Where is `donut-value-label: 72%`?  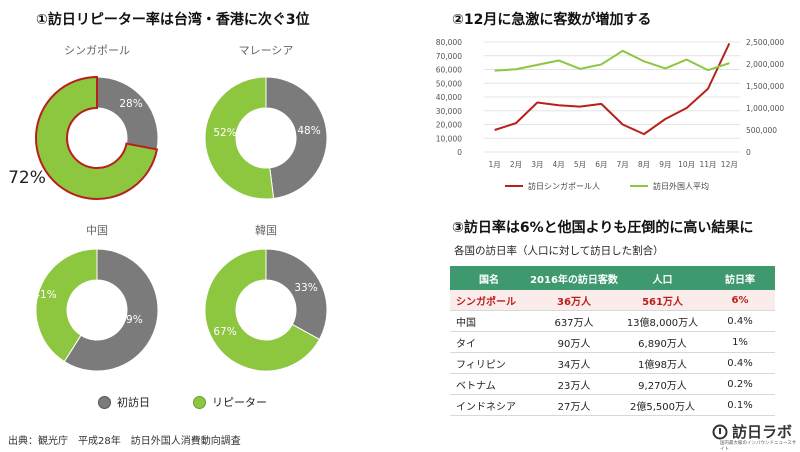 donut-value-label: 72% is located at coordinates (27, 178).